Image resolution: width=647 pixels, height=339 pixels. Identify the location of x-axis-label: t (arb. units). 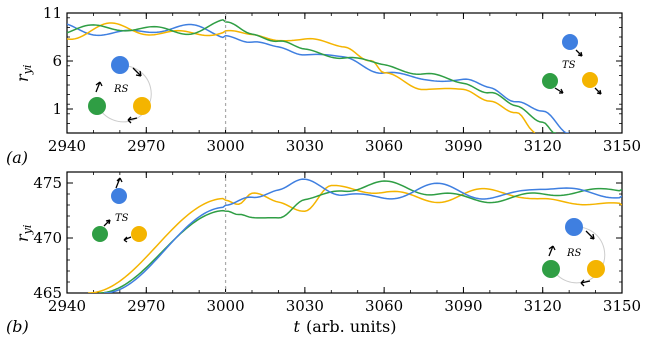
(345, 326).